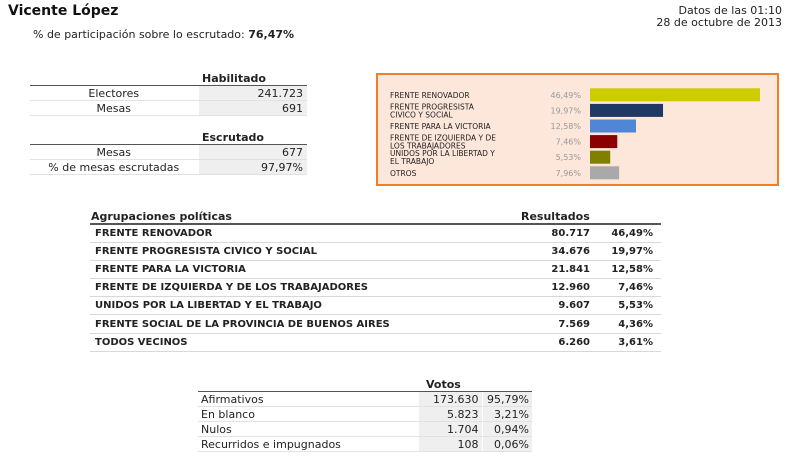 This screenshot has width=800, height=459. What do you see at coordinates (139, 34) in the screenshot?
I see `participation-label: % de participación sobre lo escrutado:` at bounding box center [139, 34].